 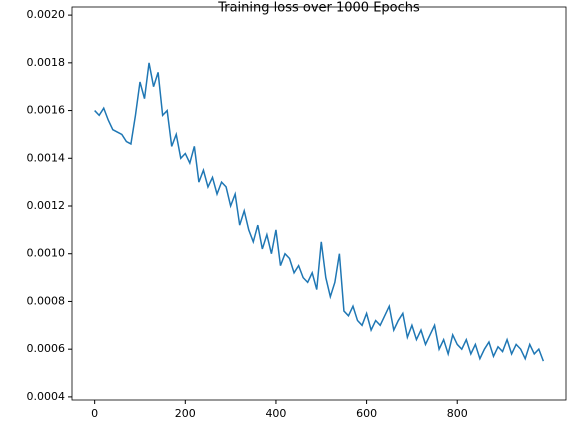 What do you see at coordinates (46, 205) in the screenshot?
I see `y-tick-label: 0.0012` at bounding box center [46, 205].